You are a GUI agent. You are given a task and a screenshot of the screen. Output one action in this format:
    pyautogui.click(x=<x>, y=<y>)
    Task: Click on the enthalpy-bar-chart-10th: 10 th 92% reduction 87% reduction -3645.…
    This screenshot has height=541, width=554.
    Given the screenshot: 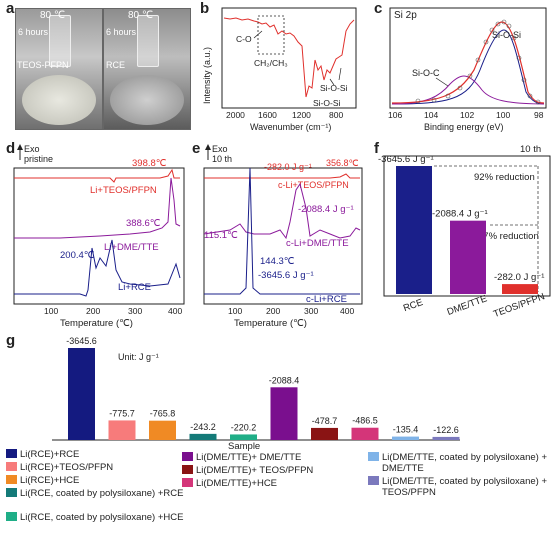 What is the action you would take?
    pyautogui.click(x=464, y=232)
    